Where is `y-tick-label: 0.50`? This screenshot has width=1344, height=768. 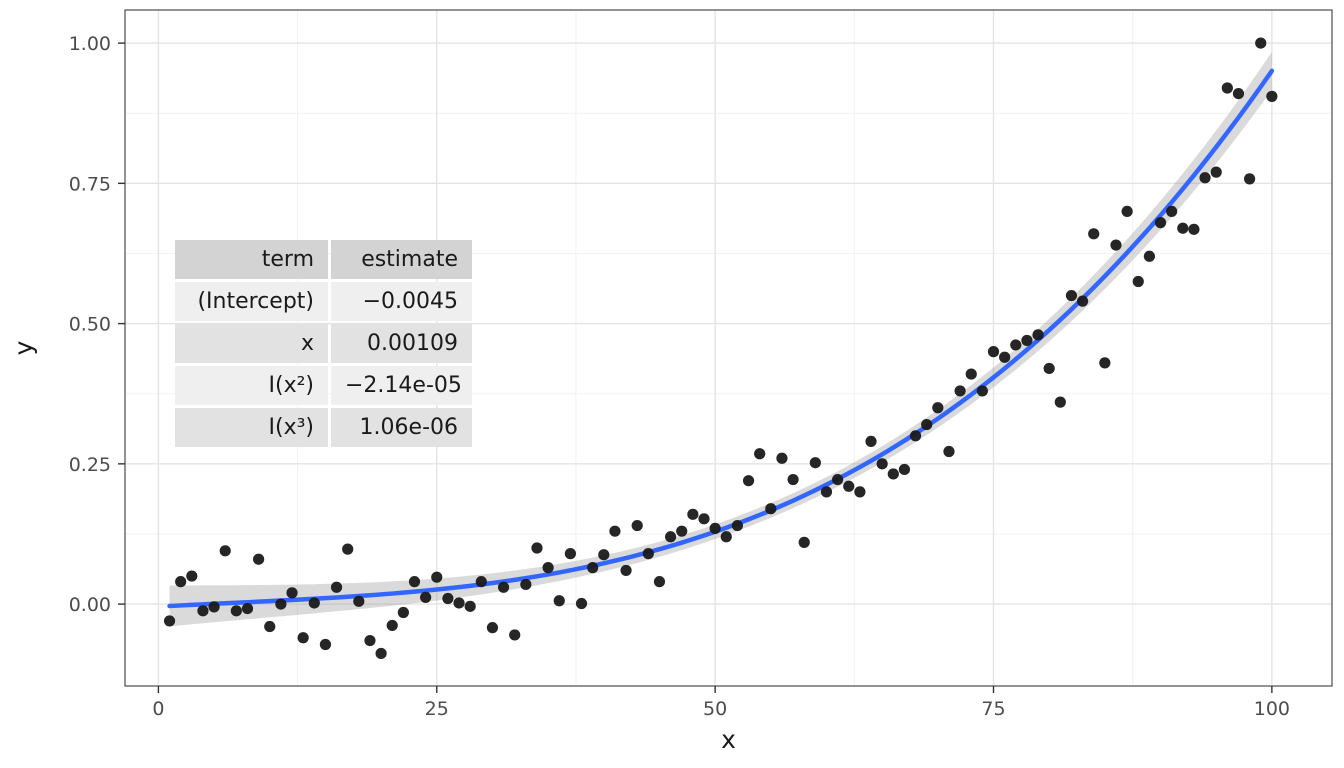
y-tick-label: 0.50 is located at coordinates (90, 325).